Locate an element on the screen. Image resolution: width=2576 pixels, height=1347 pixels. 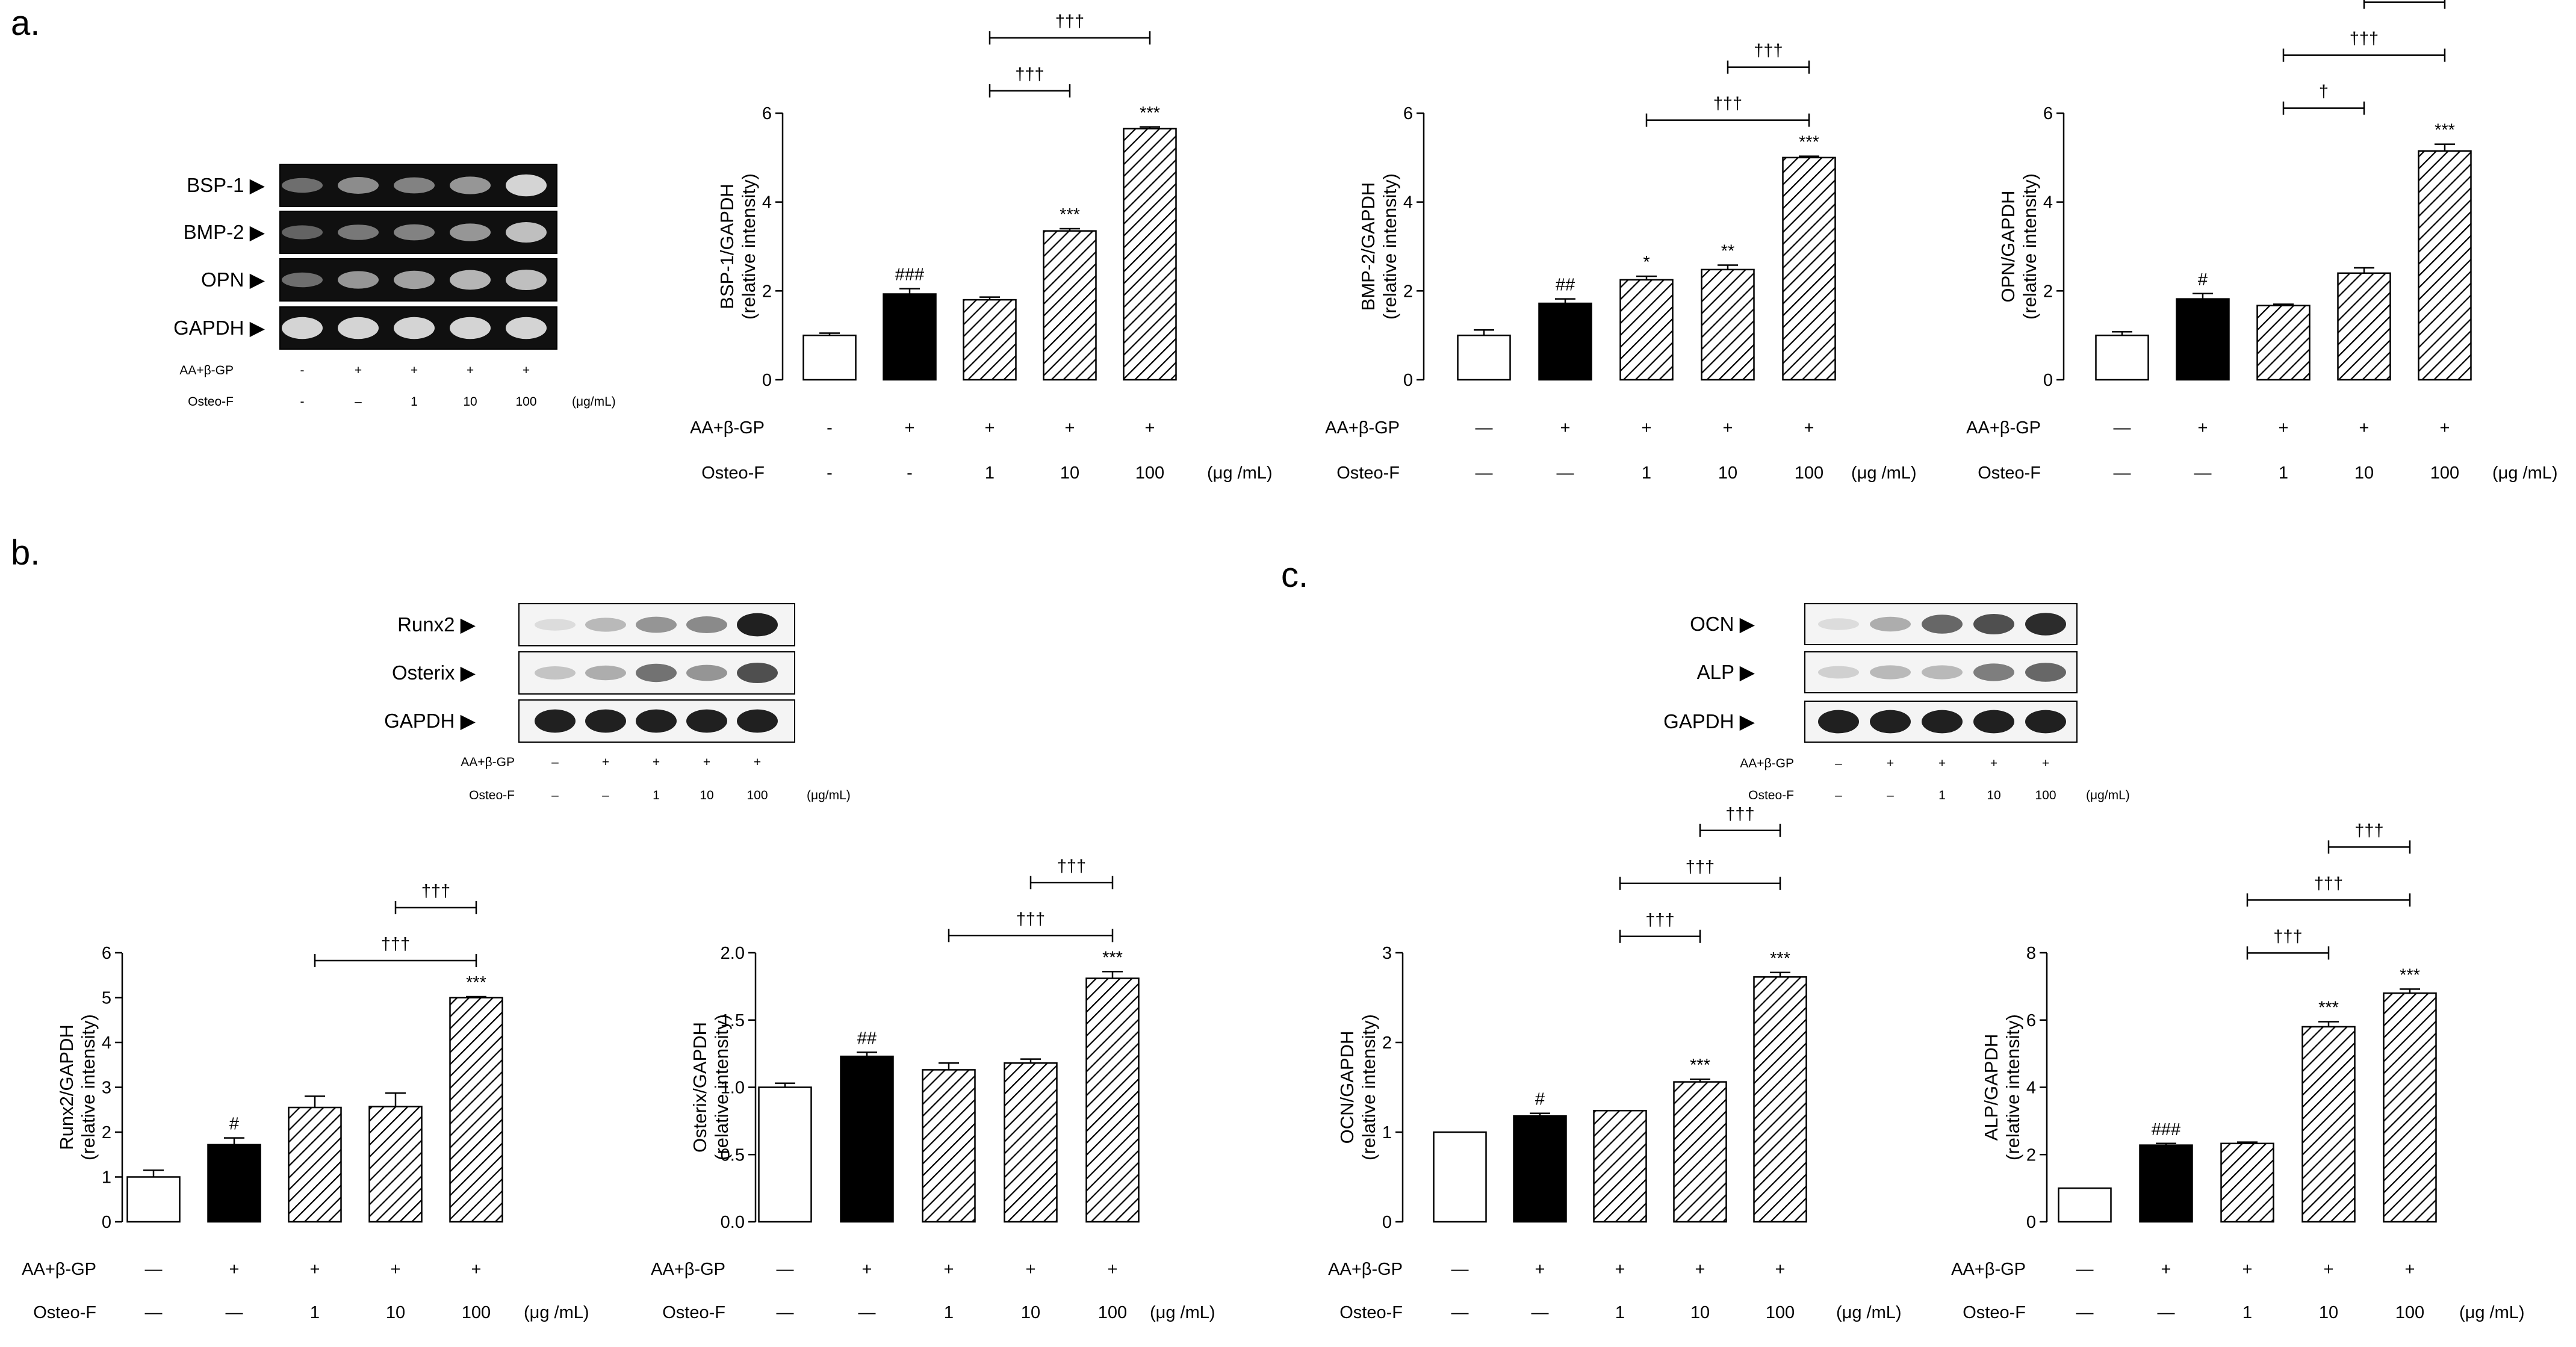
bracket-label: † is located at coordinates (2324, 92).